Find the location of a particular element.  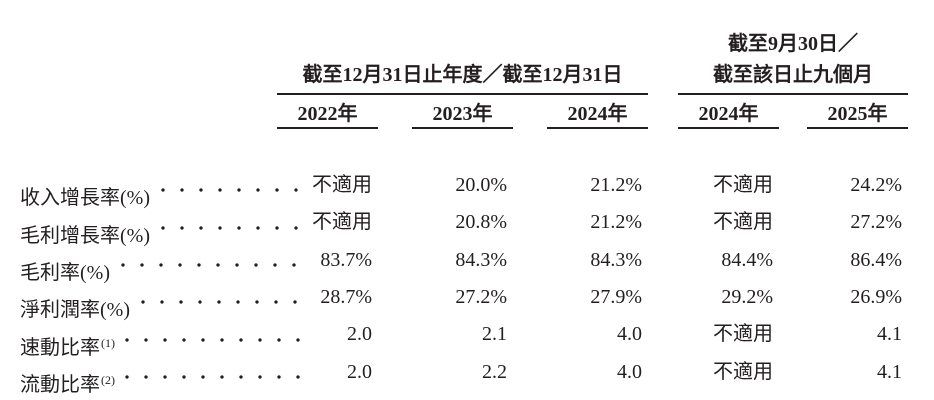

period-group-interim-header-line2: 截至該日止九個月 is located at coordinates (793, 75).